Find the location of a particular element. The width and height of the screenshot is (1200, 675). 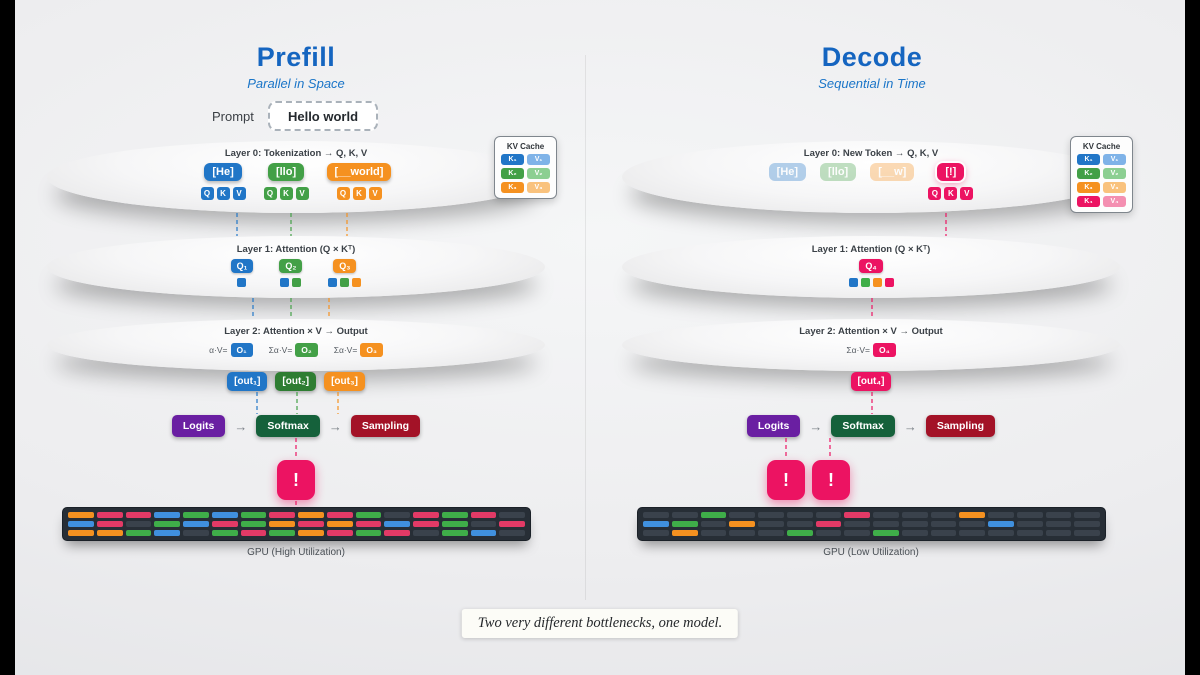

output-item: Σα·V= O₃ is located at coordinates (358, 350).